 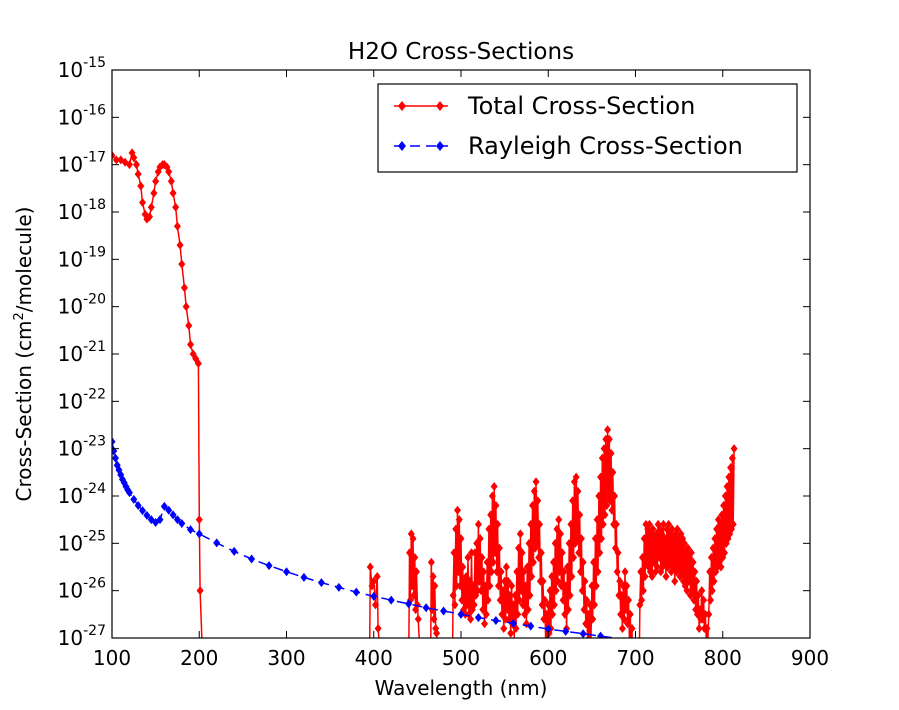 What do you see at coordinates (82, 541) in the screenshot?
I see `y-tick-label: 10-25` at bounding box center [82, 541].